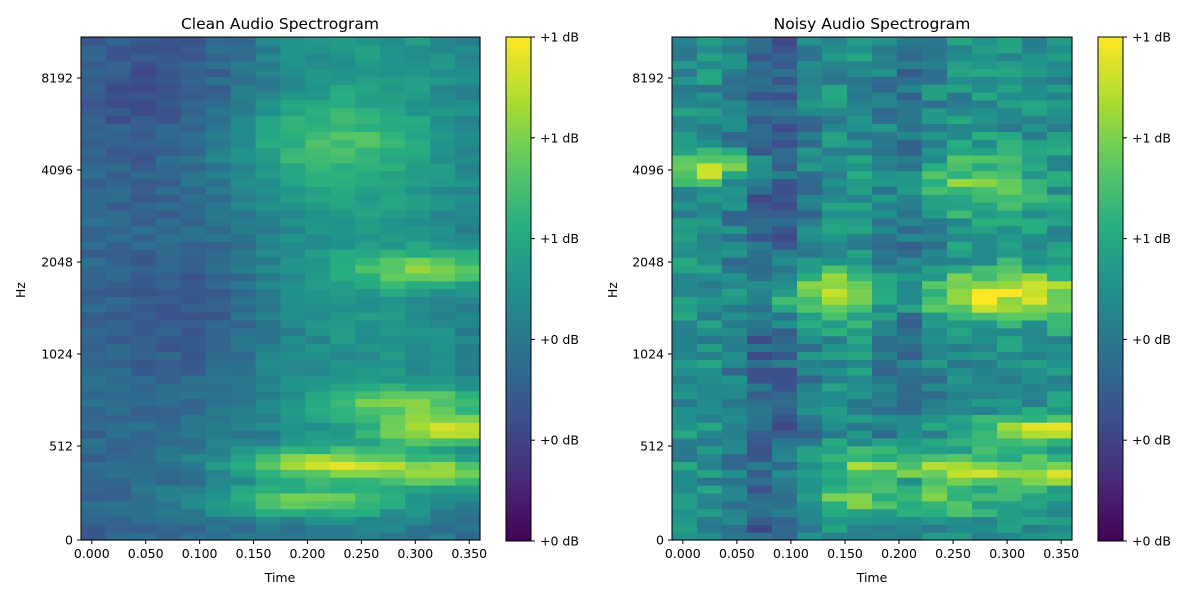 This screenshot has height=600, width=1200. Describe the element at coordinates (280, 550) in the screenshot. I see `x-axis-ticks: 0.000 0.050 0.100 0.150 0.200 0.250 0.300 0.350` at that location.